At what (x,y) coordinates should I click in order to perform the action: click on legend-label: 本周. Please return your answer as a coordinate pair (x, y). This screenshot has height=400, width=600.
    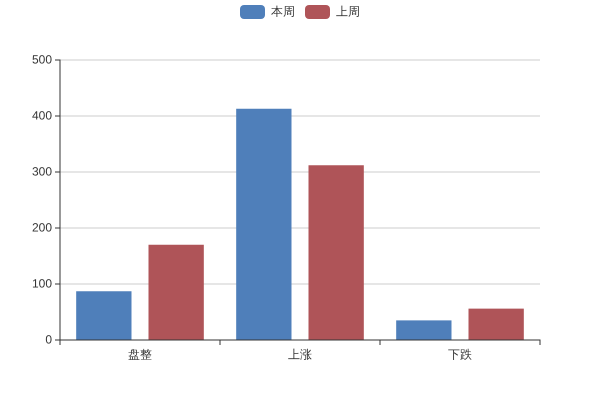
    Looking at the image, I should click on (283, 11).